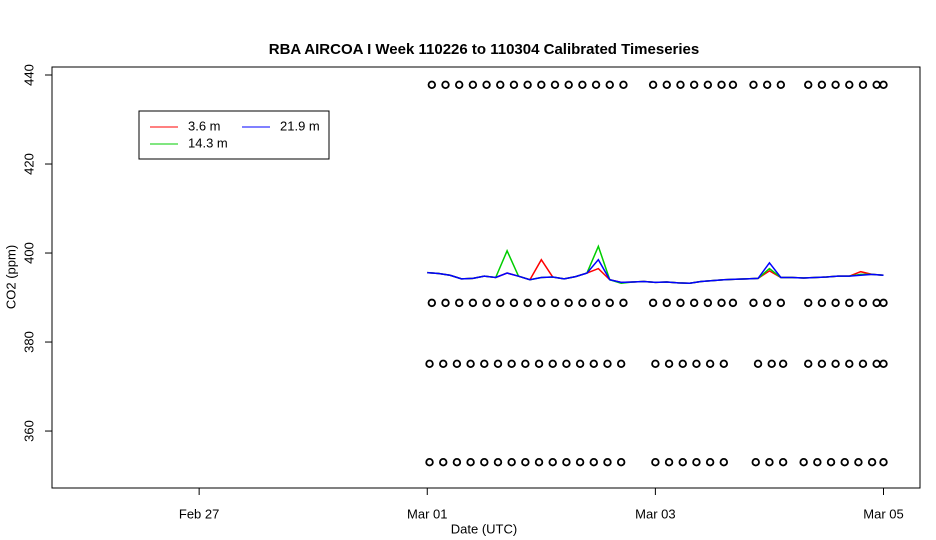 This screenshot has height=540, width=936. Describe the element at coordinates (204, 125) in the screenshot. I see `legend-label: 3.6 m` at that location.